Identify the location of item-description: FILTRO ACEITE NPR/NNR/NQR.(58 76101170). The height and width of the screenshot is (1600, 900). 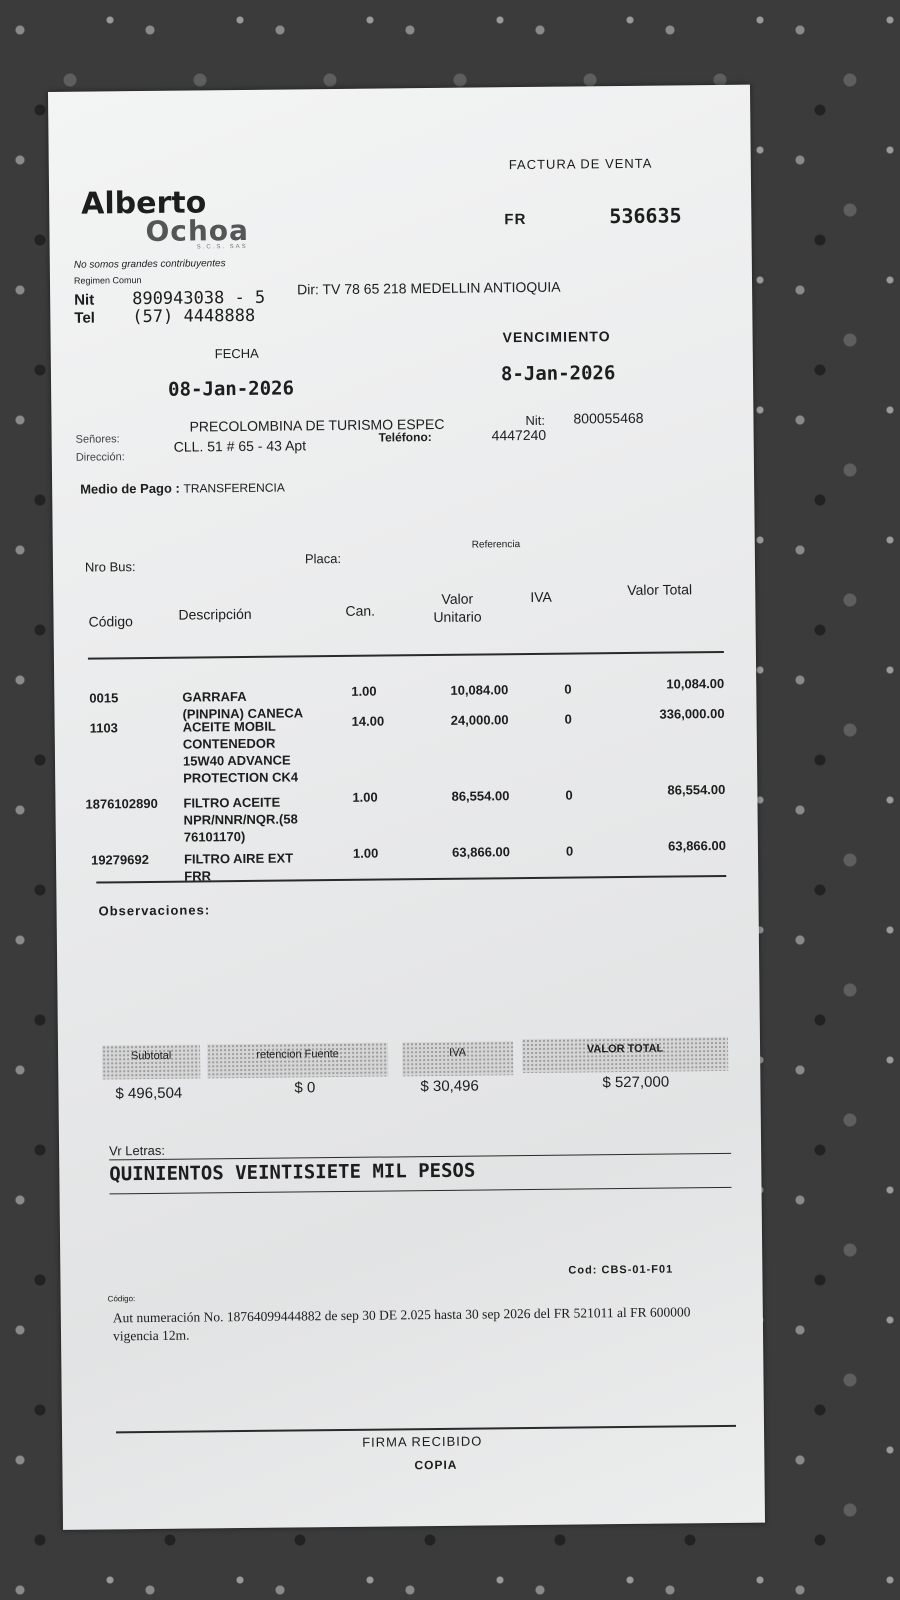
(240, 819).